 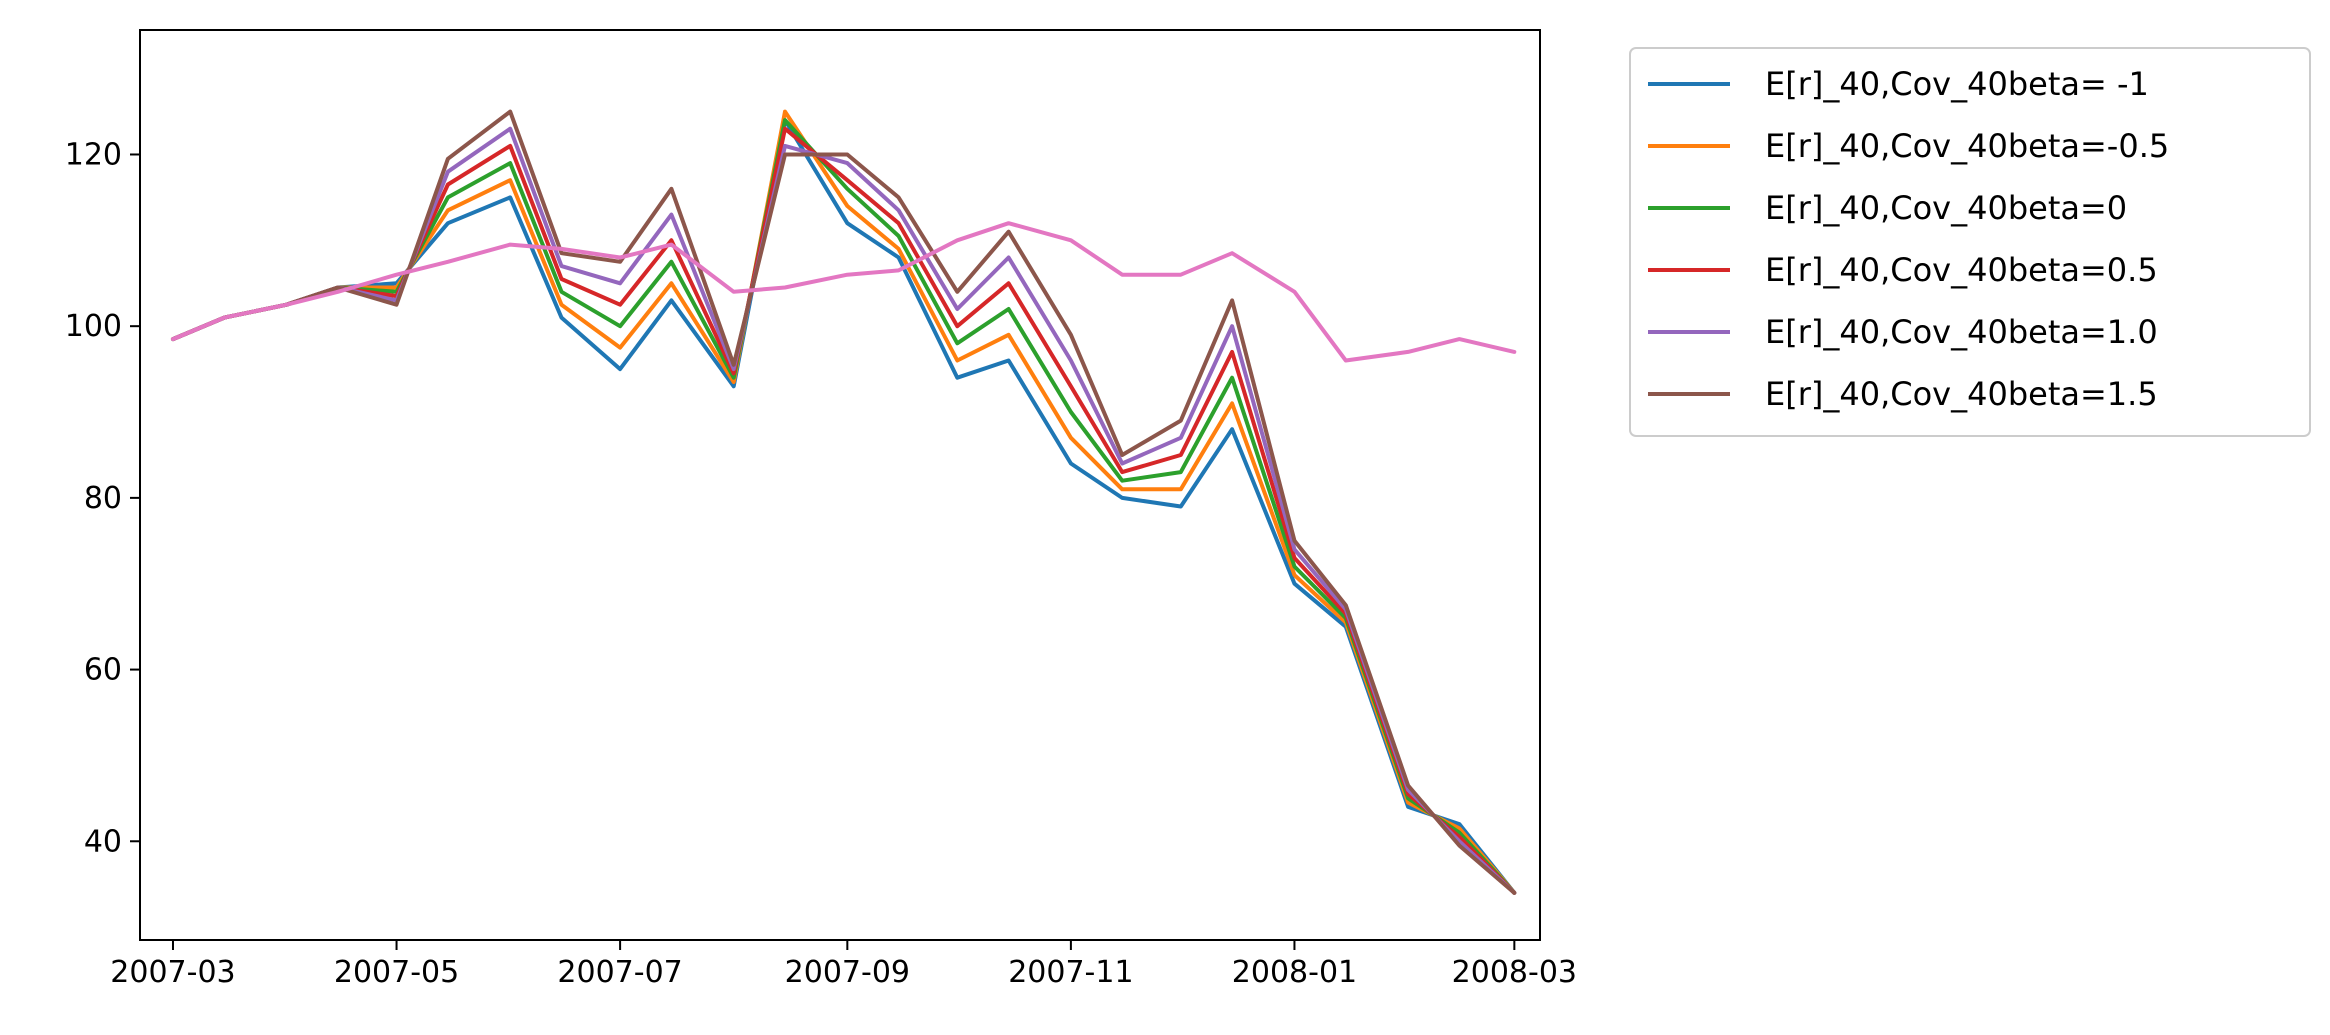 I want to click on x-tick-label: 2007-07, so click(x=619, y=972).